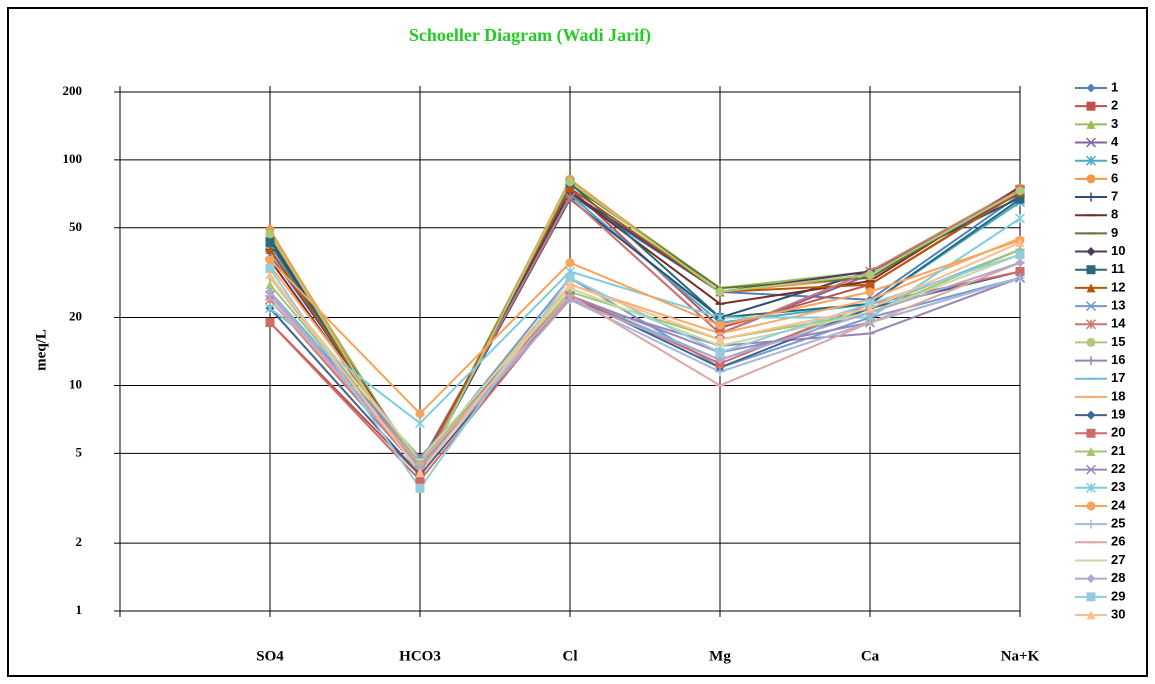 Image resolution: width=1155 pixels, height=684 pixels. Describe the element at coordinates (1118, 432) in the screenshot. I see `legend-label: 20` at that location.